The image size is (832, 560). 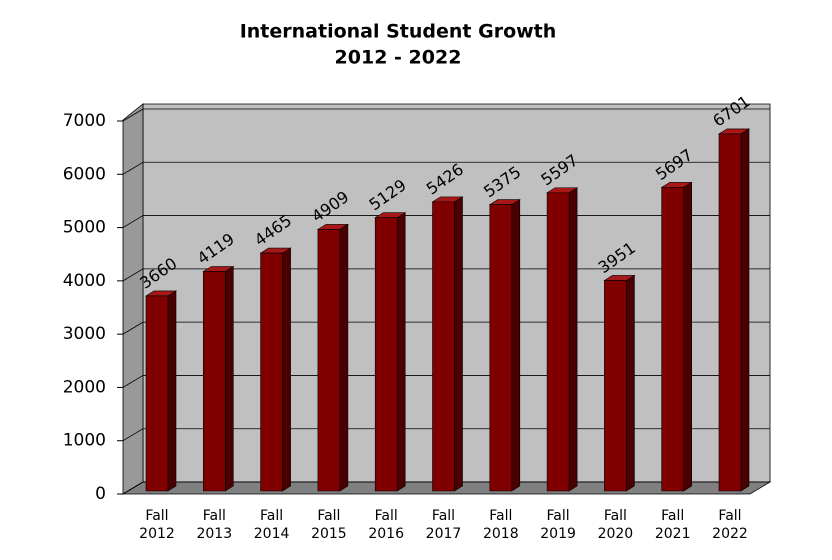 What do you see at coordinates (84, 387) in the screenshot?
I see `y-tick-label: 2000` at bounding box center [84, 387].